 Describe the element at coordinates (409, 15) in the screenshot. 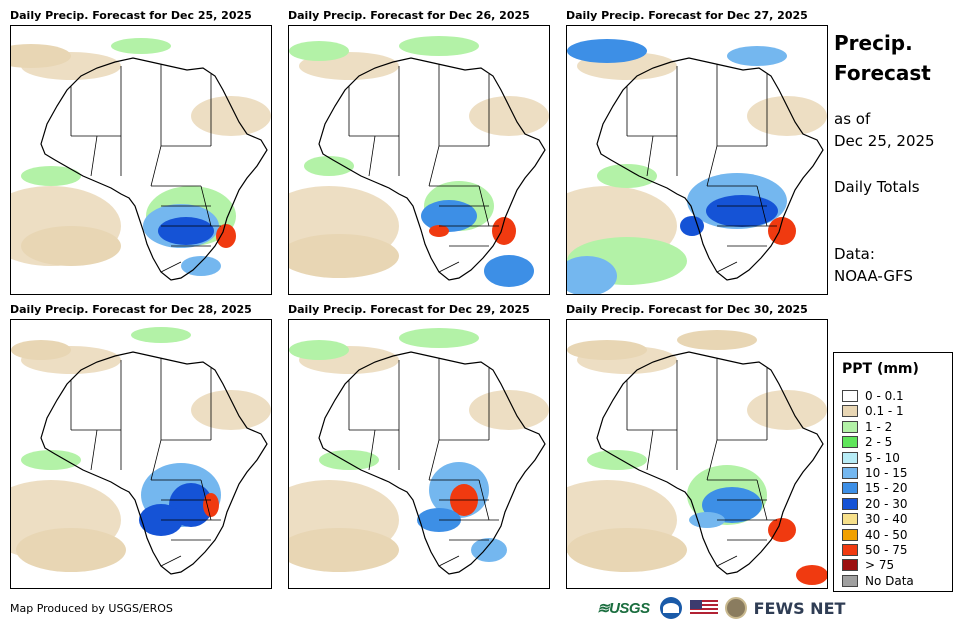

I see `panel-title: Daily Precip. Forecast for Dec 26, 2025` at that location.